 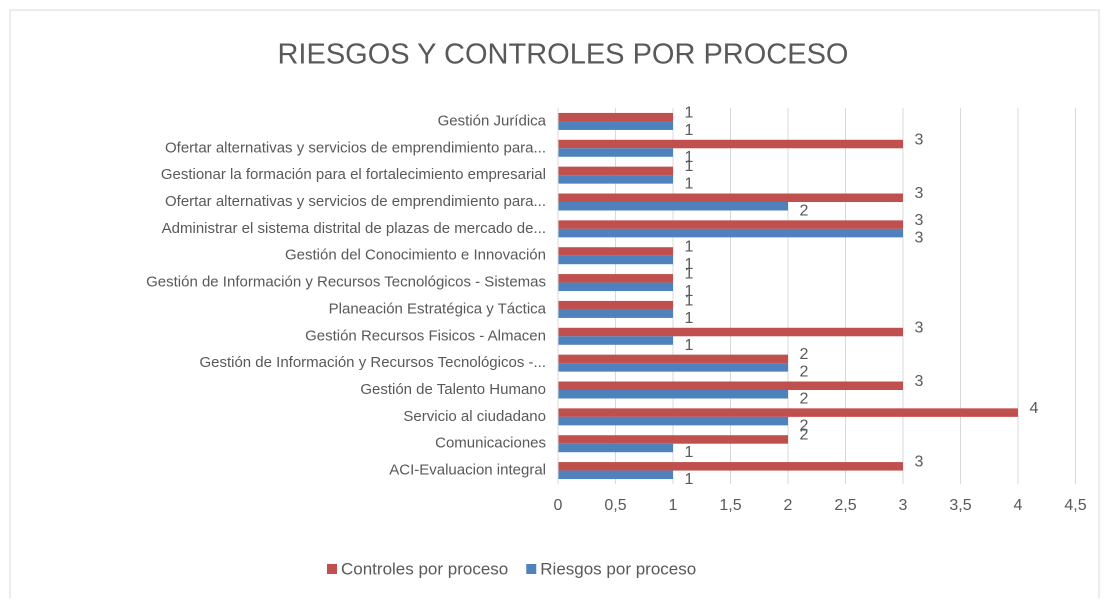 I want to click on data-label: 4, so click(x=1034, y=408).